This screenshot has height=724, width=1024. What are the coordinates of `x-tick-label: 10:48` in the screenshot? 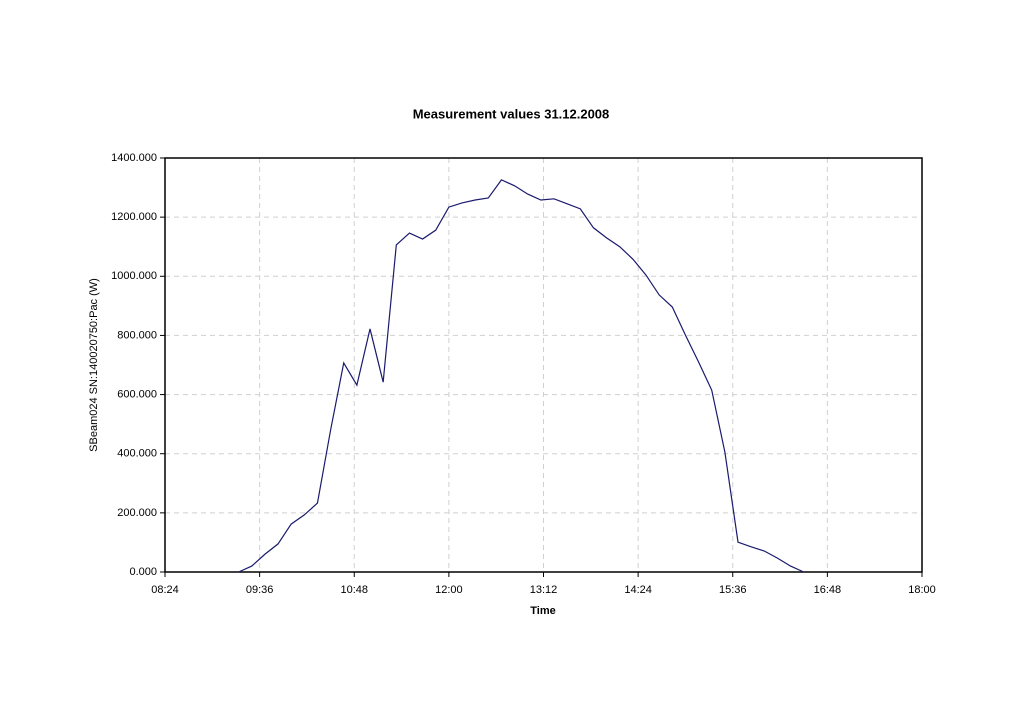 It's located at (354, 590).